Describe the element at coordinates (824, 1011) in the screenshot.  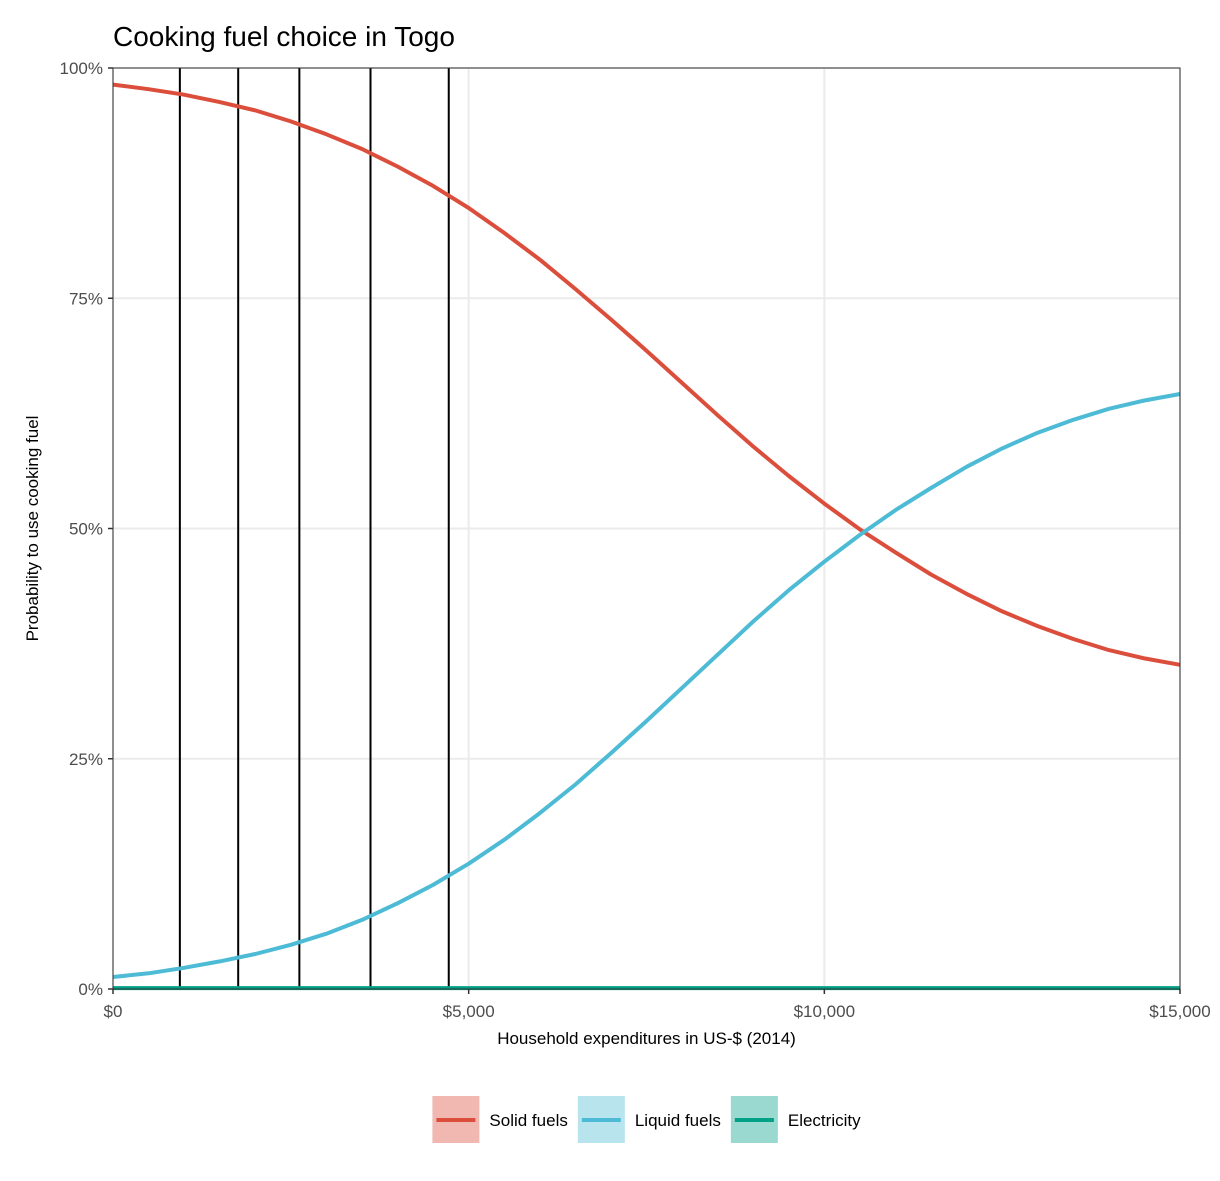
I see `x-tick-label: $10,000` at that location.